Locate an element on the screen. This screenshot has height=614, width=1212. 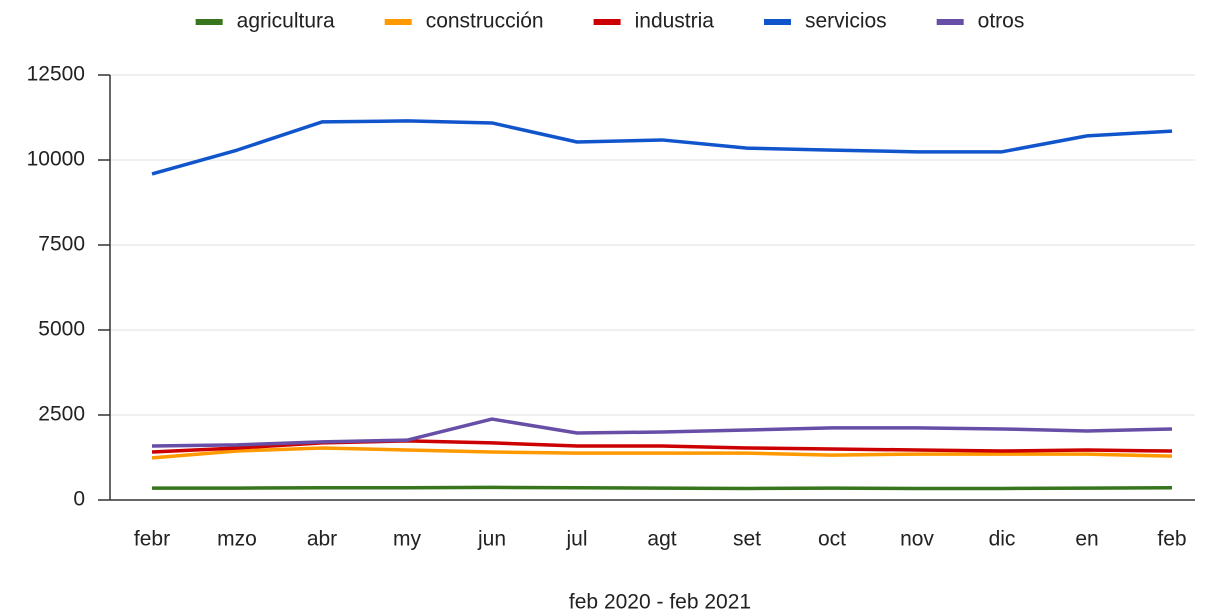
x-tick-label: jul is located at coordinates (576, 539).